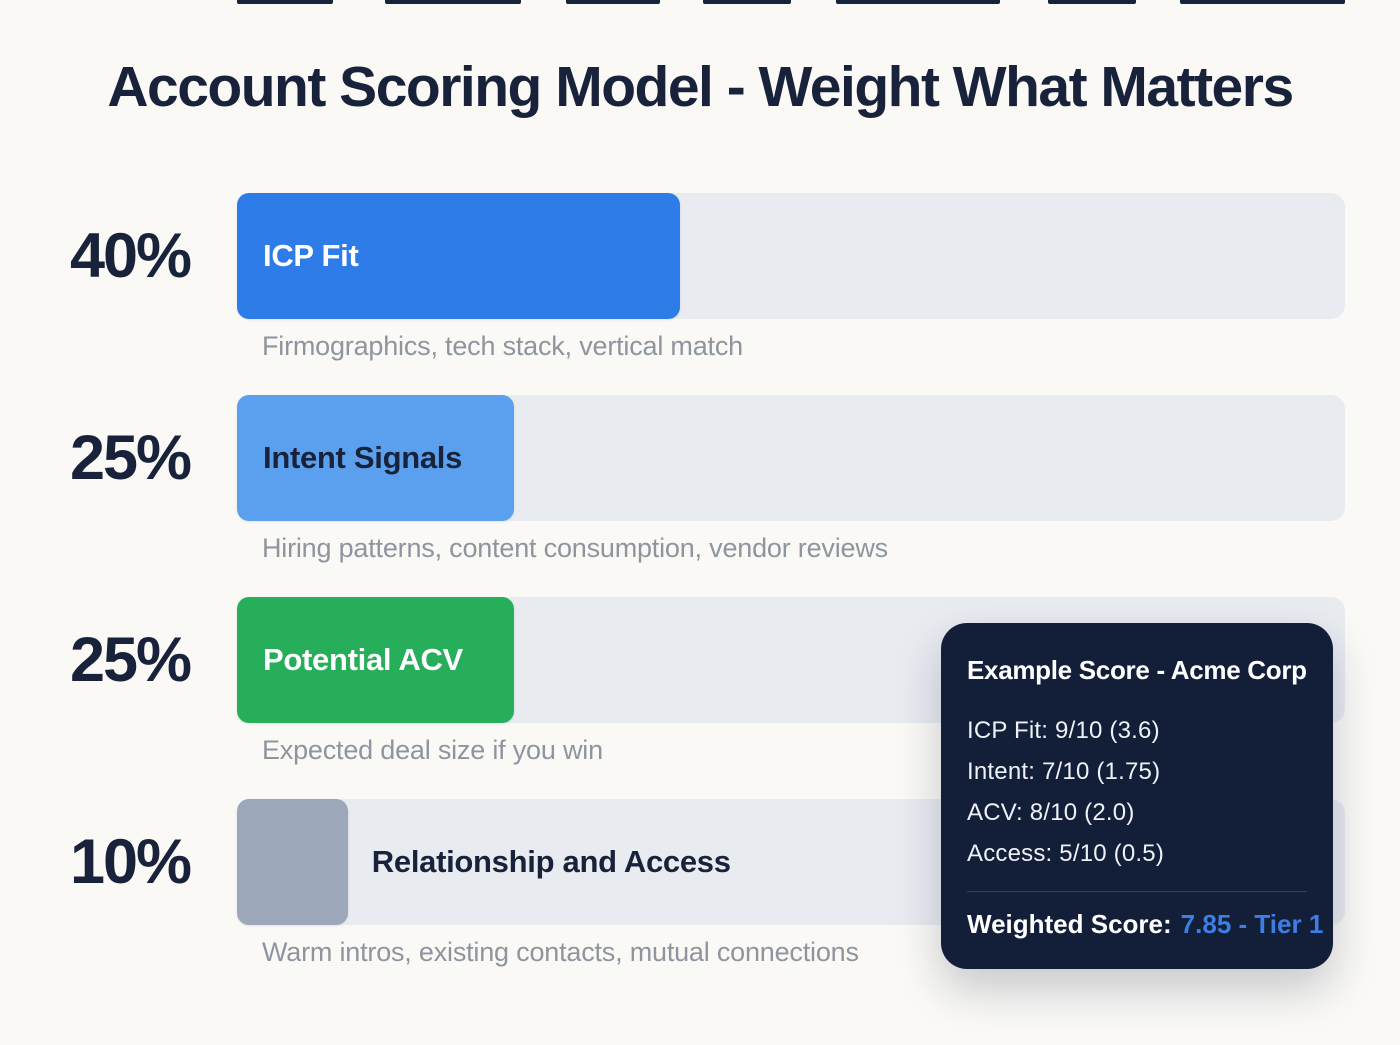  What do you see at coordinates (700, 2) in the screenshot?
I see `top-edge-marks` at bounding box center [700, 2].